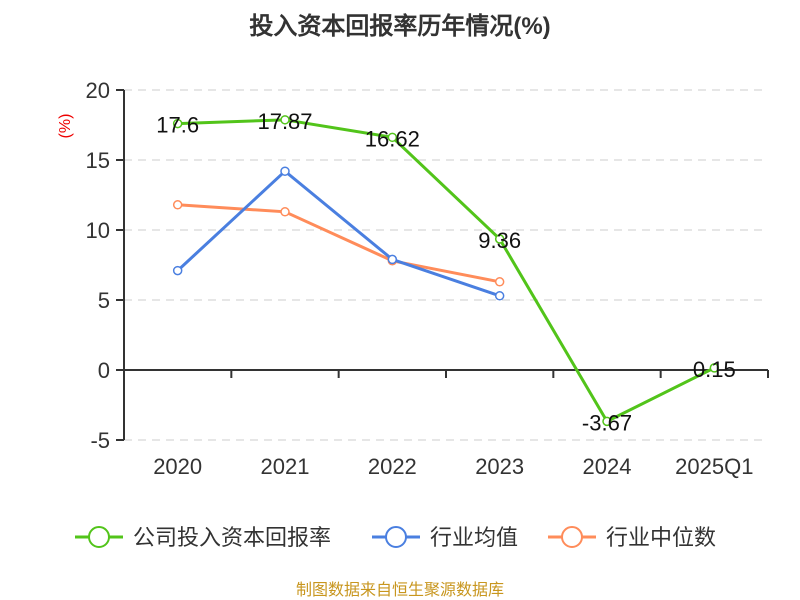 The image size is (800, 600). Describe the element at coordinates (100, 440) in the screenshot. I see `y-tick-label: -5` at that location.